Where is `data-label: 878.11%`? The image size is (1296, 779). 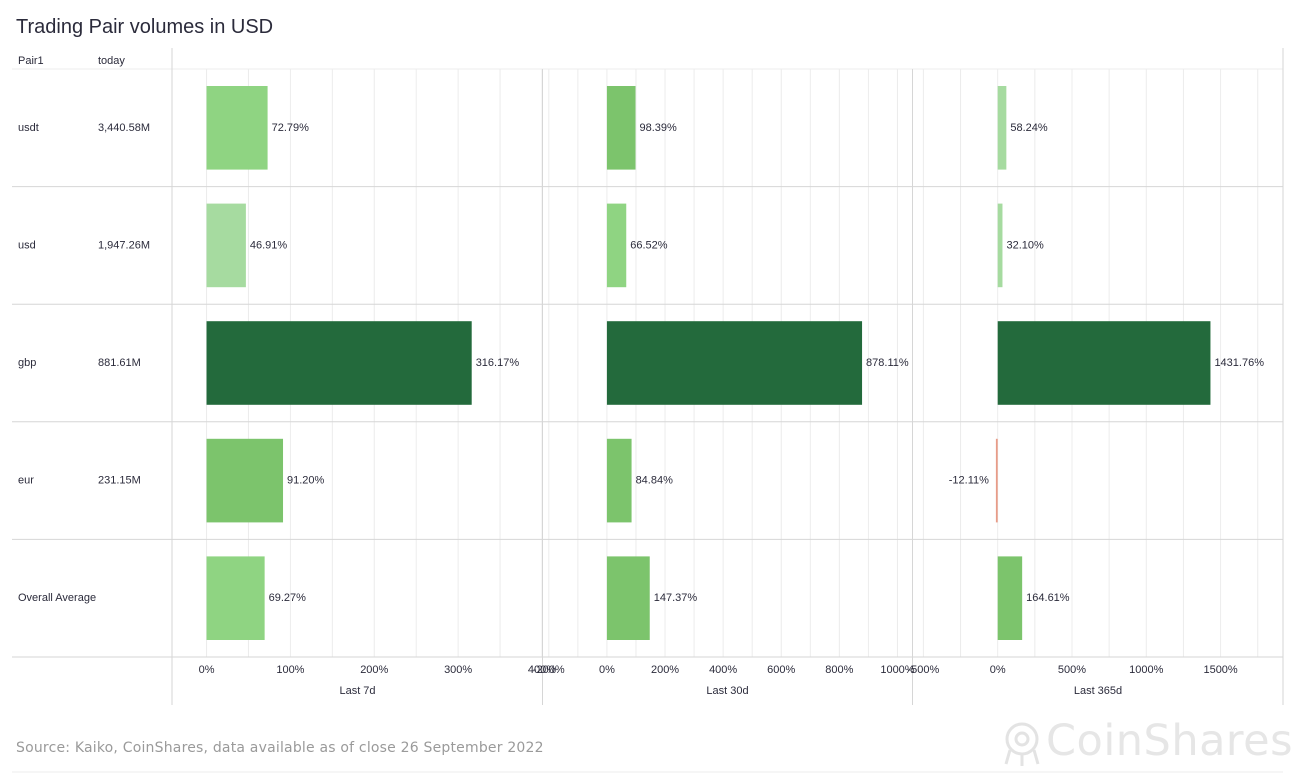
data-label: 878.11% is located at coordinates (887, 363).